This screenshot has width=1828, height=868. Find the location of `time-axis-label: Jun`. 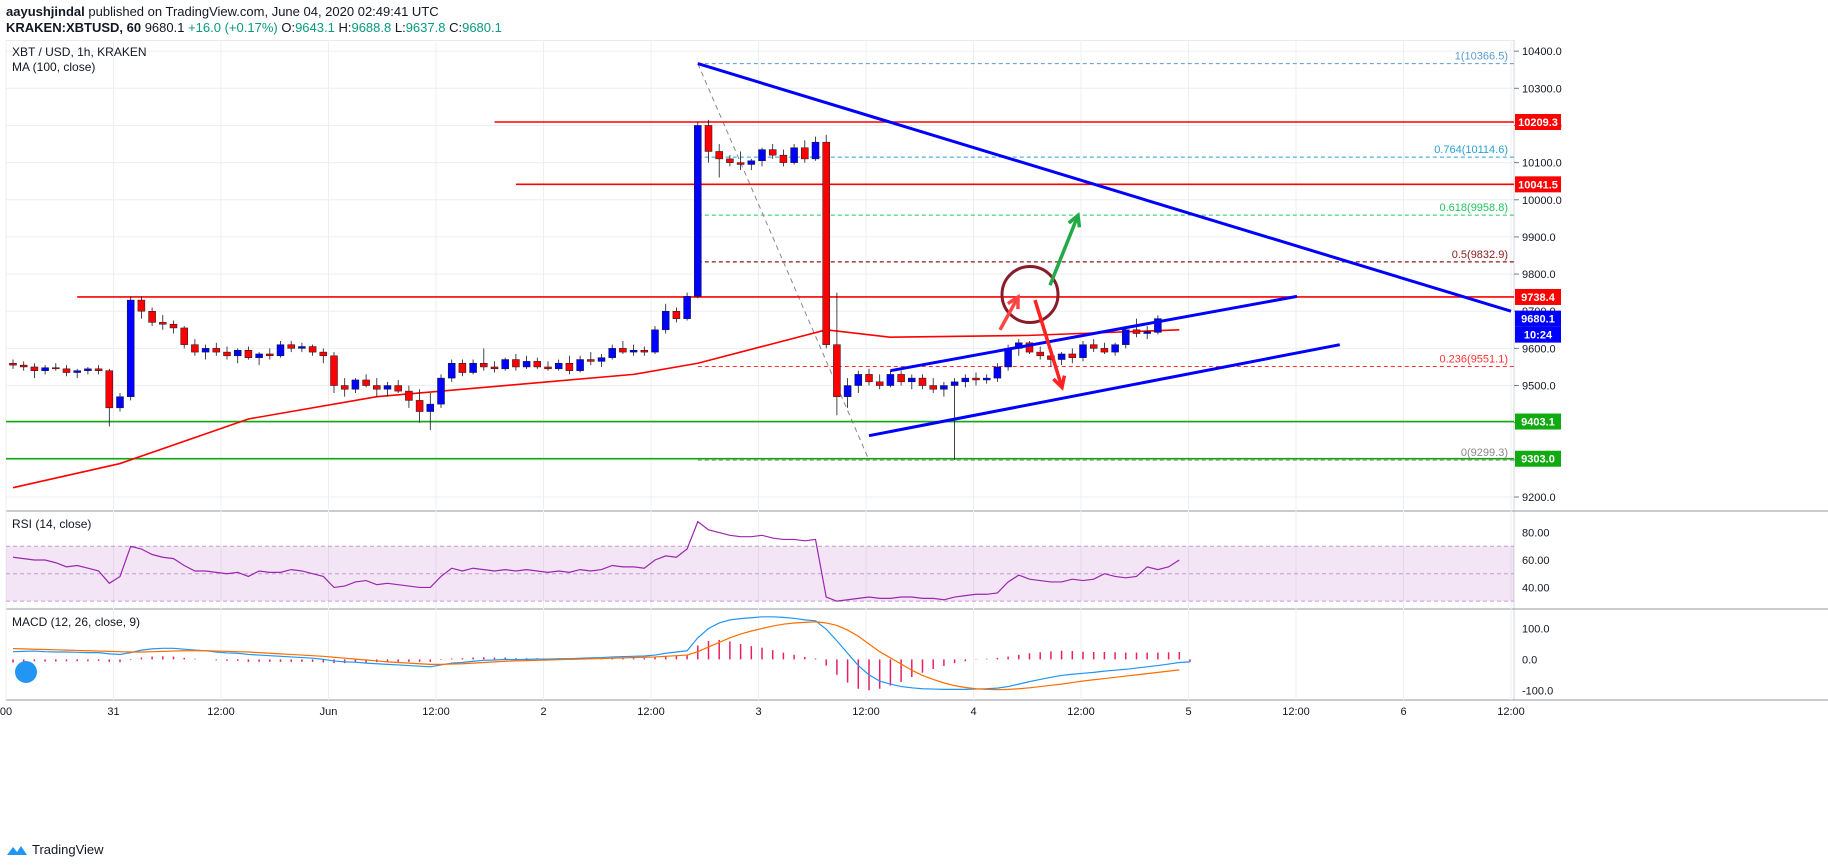

time-axis-label: Jun is located at coordinates (329, 712).